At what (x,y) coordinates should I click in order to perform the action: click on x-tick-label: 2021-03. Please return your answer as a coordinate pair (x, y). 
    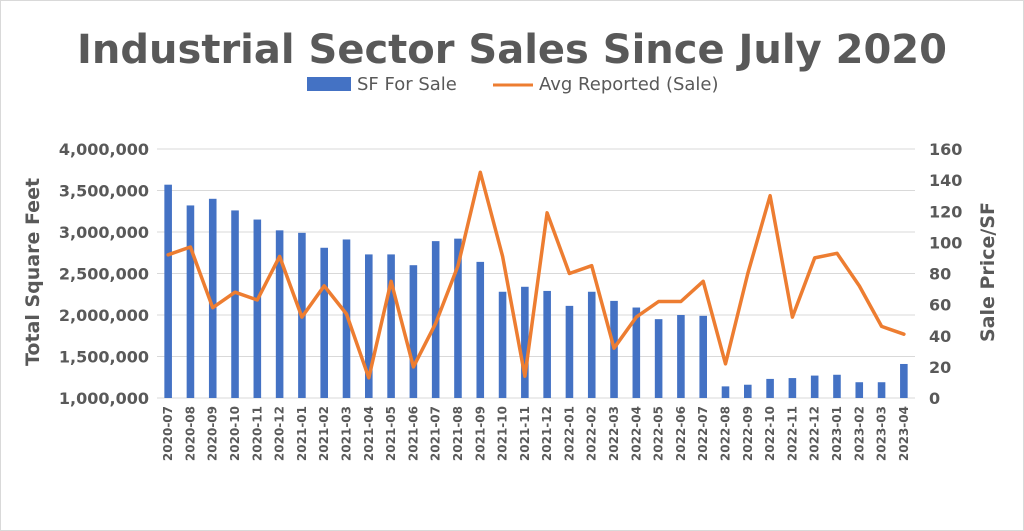
    Looking at the image, I should click on (347, 433).